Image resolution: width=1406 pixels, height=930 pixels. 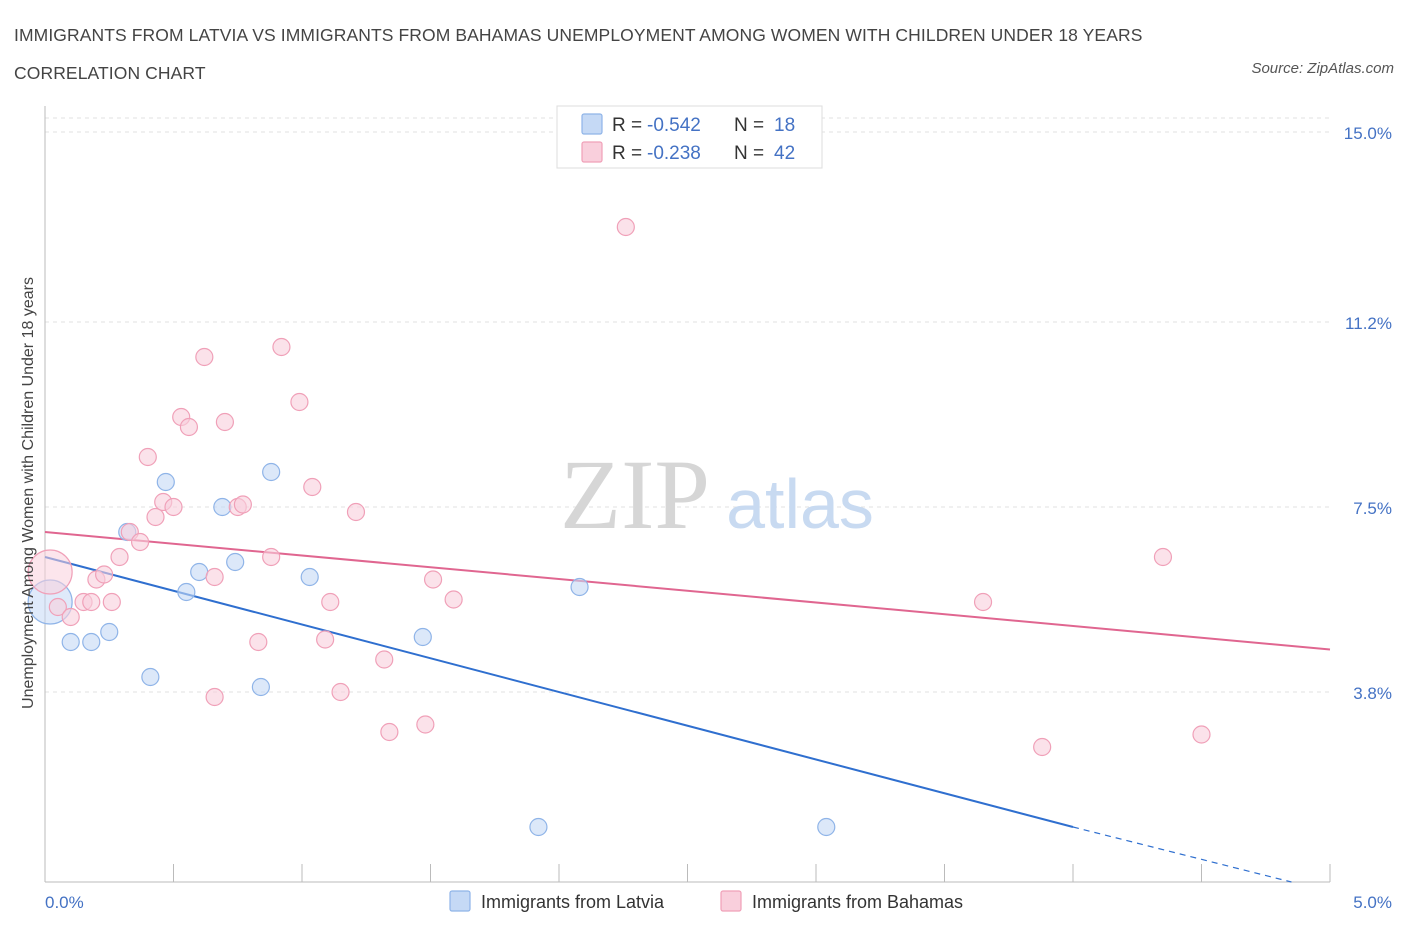 I want to click on watermark-atlas: atlas, so click(x=800, y=504).